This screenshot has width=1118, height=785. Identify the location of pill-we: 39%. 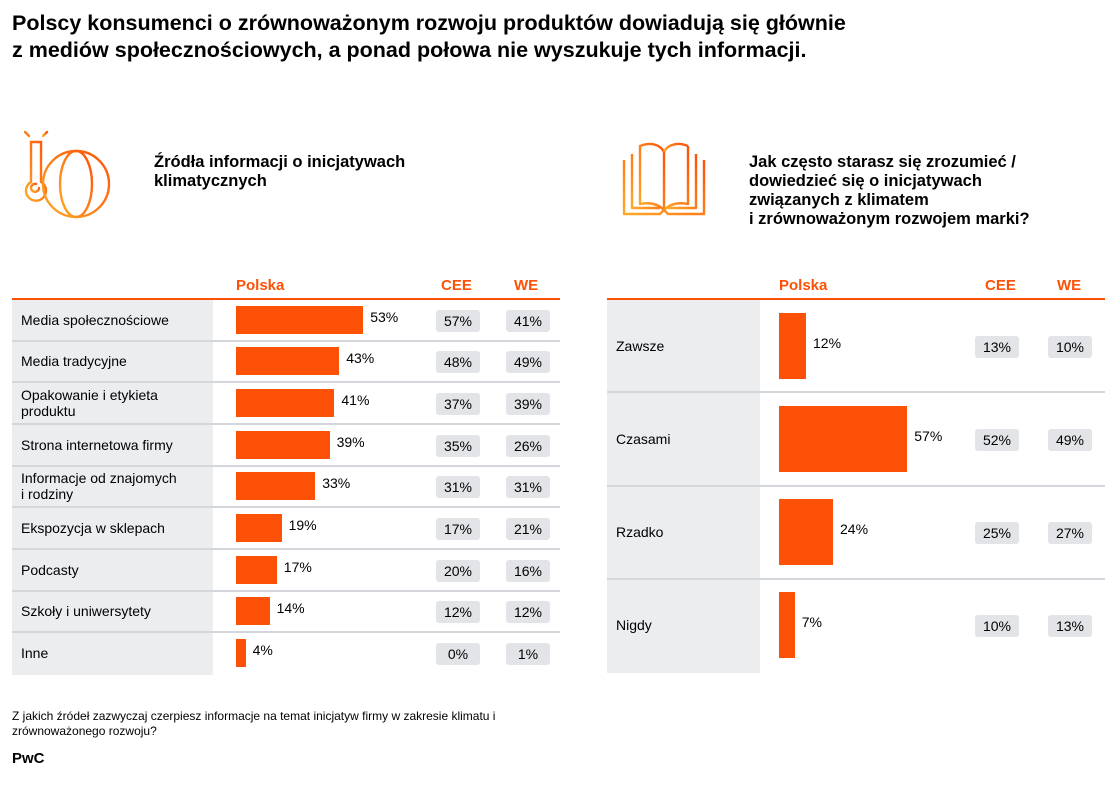
(528, 404).